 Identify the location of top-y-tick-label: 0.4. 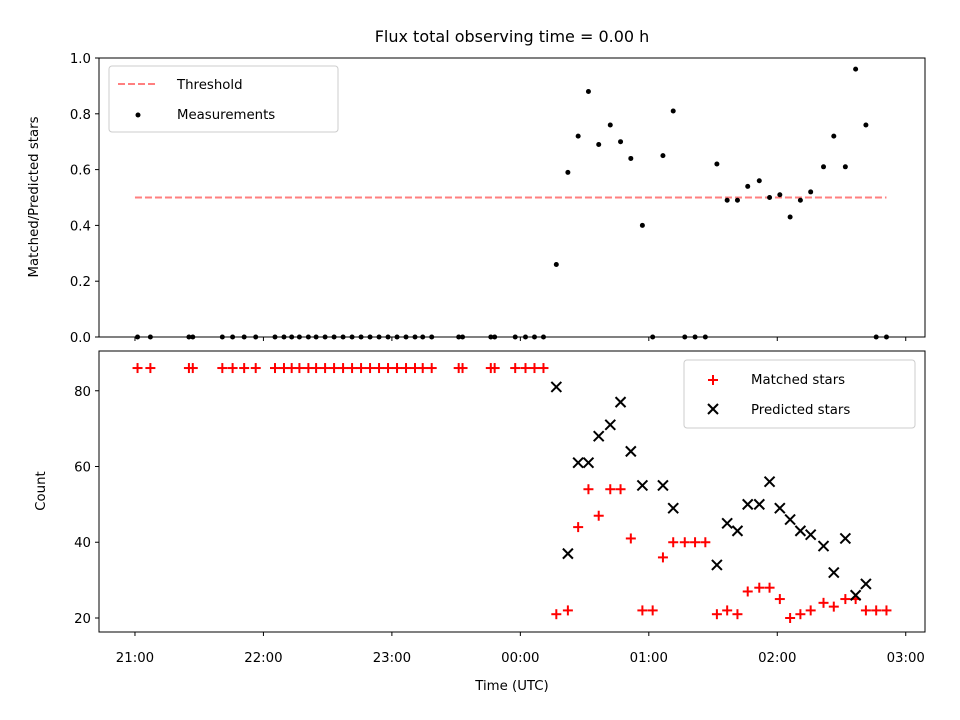
(80, 226).